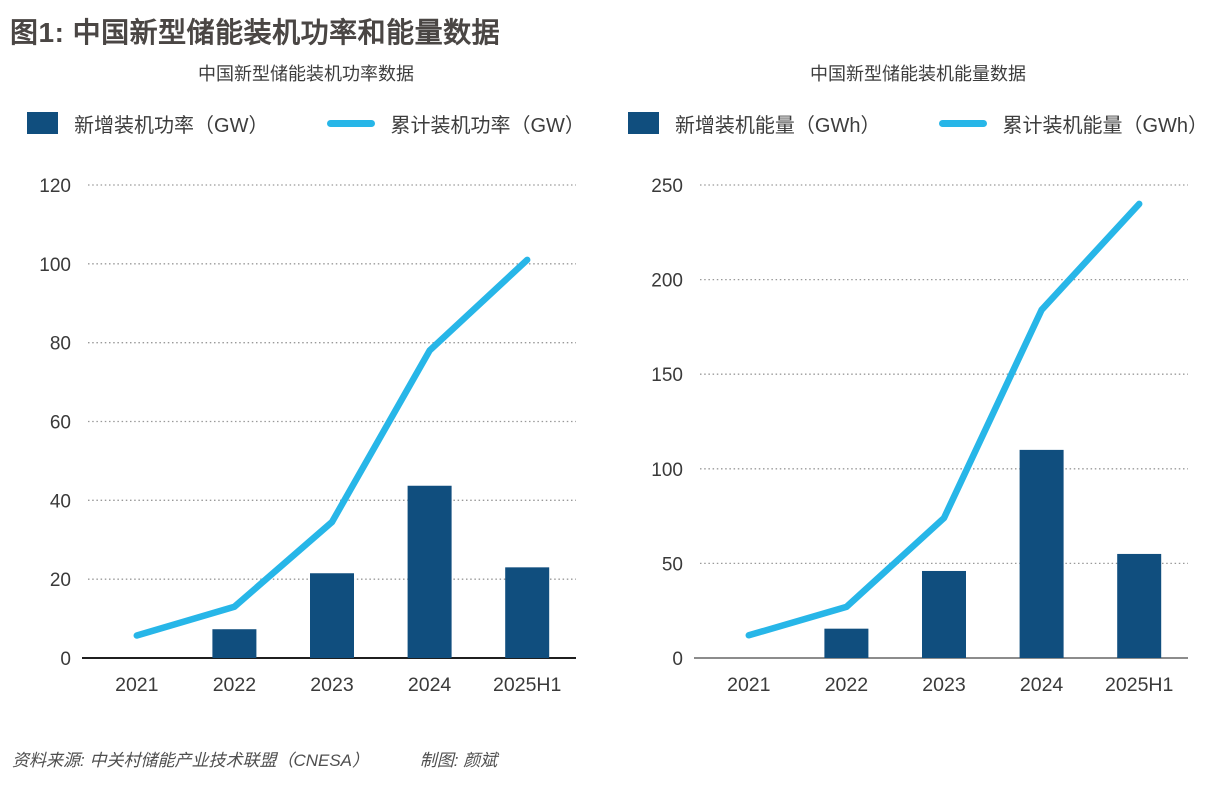 The image size is (1224, 800). What do you see at coordinates (667, 281) in the screenshot?
I see `y-tick-label-200: 200` at bounding box center [667, 281].